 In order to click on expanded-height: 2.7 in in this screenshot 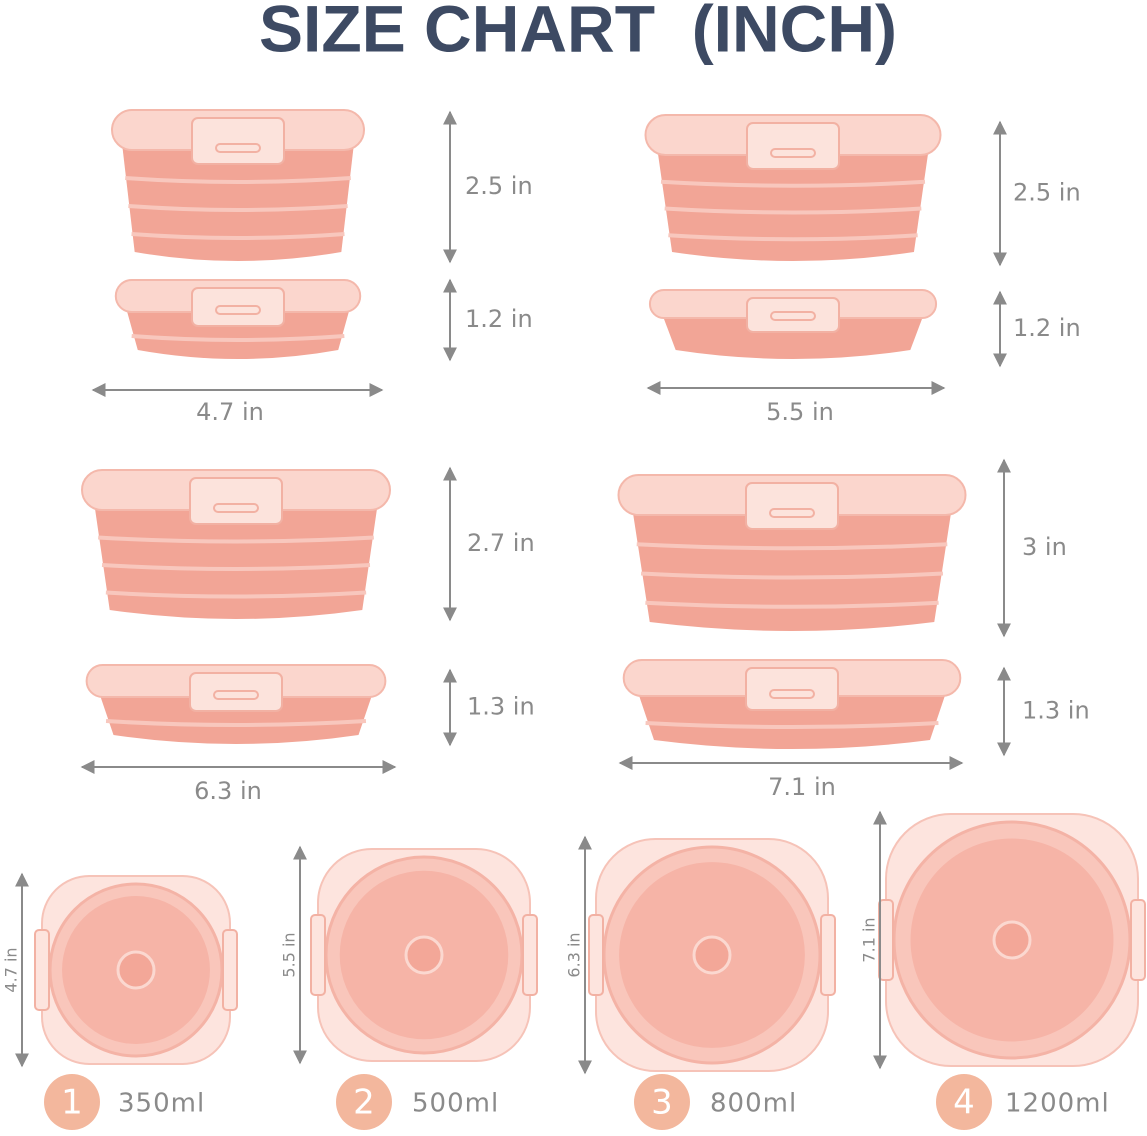, I will do `click(501, 543)`.